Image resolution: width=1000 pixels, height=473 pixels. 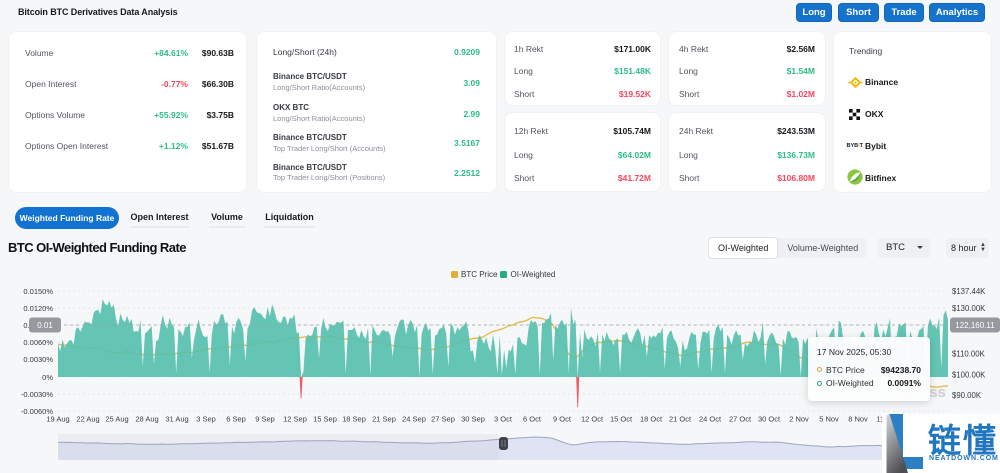 I want to click on svg-text: $110.00K, so click(x=969, y=353).